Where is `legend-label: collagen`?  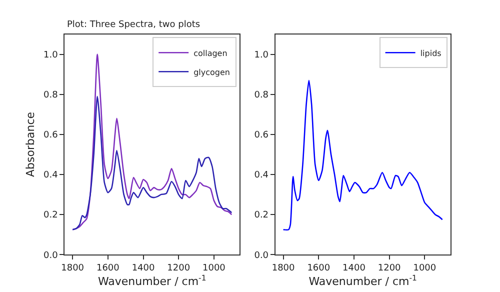
legend-label: collagen is located at coordinates (211, 53).